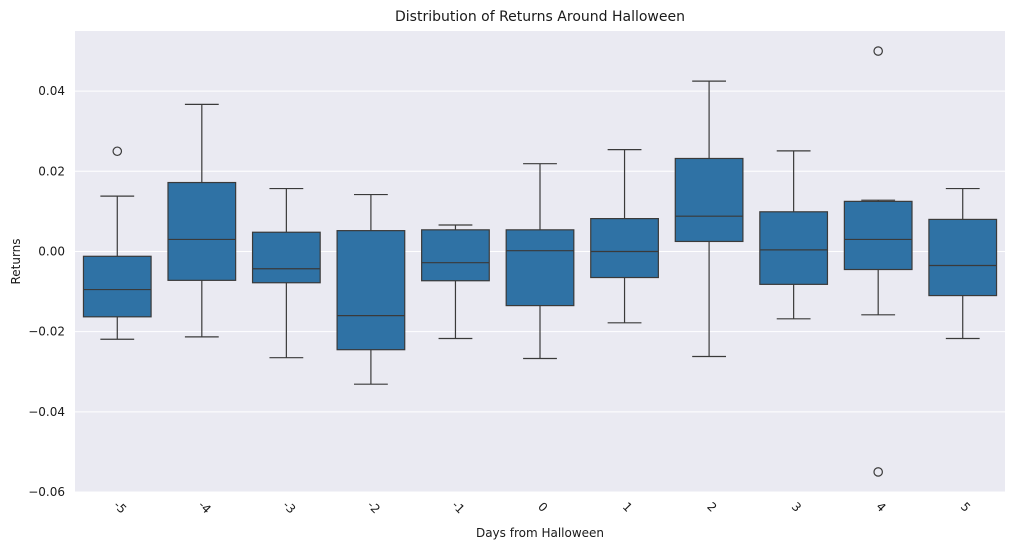 Image resolution: width=1014 pixels, height=550 pixels. I want to click on x-tick-label: 2, so click(711, 507).